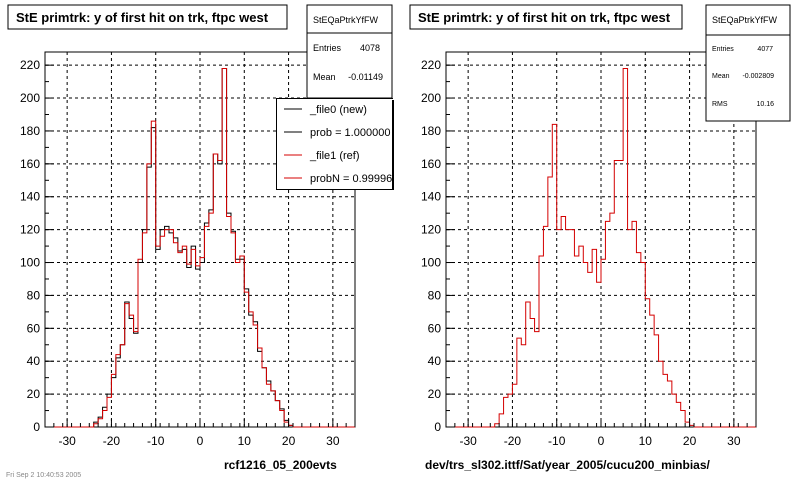 This screenshot has width=800, height=480. I want to click on right-y-tick-label: 200, so click(431, 98).